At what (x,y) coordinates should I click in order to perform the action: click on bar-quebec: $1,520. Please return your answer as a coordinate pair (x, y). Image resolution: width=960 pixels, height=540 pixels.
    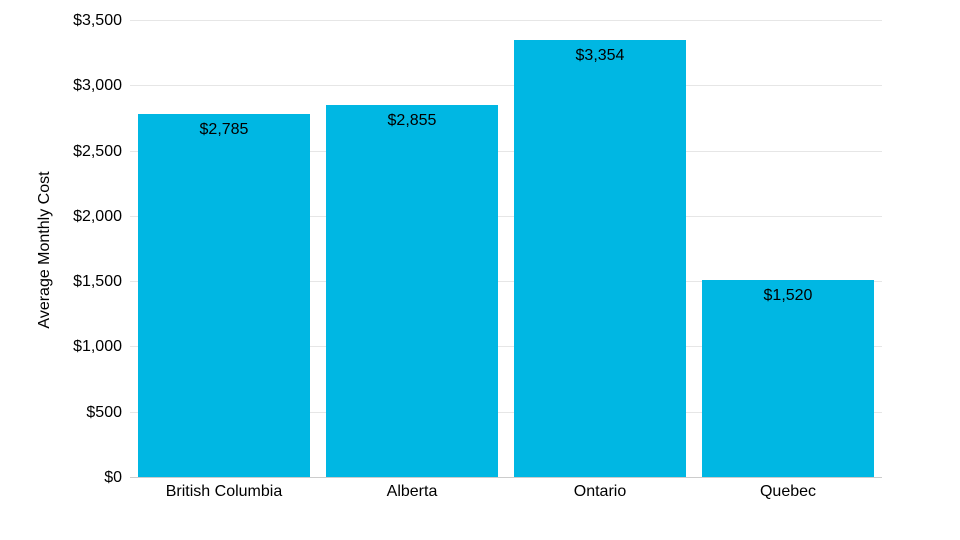
    Looking at the image, I should click on (788, 378).